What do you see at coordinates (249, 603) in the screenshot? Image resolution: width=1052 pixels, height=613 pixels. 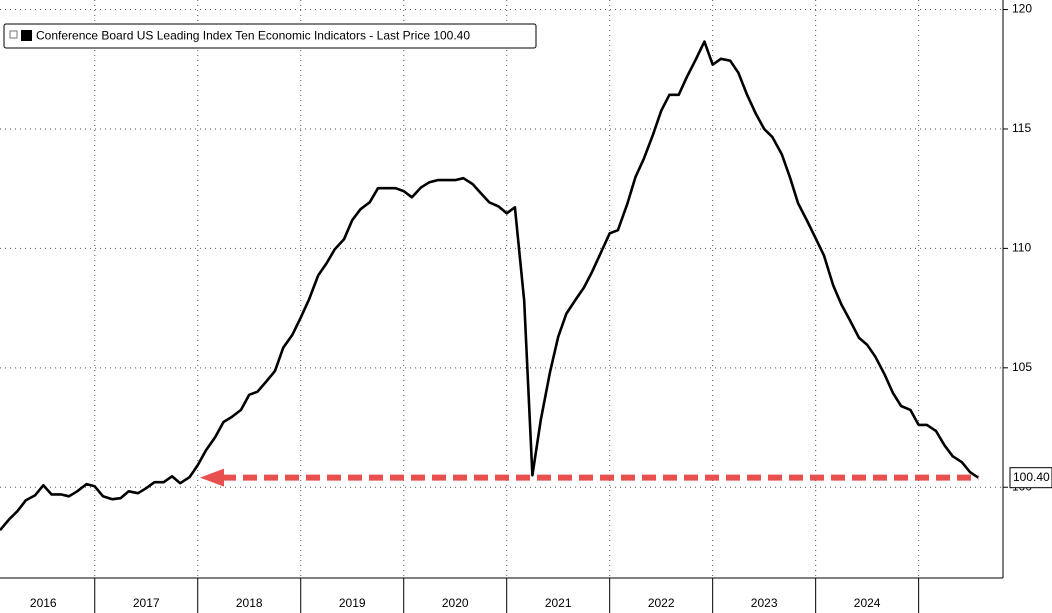 I see `x-tick-label: 2018` at bounding box center [249, 603].